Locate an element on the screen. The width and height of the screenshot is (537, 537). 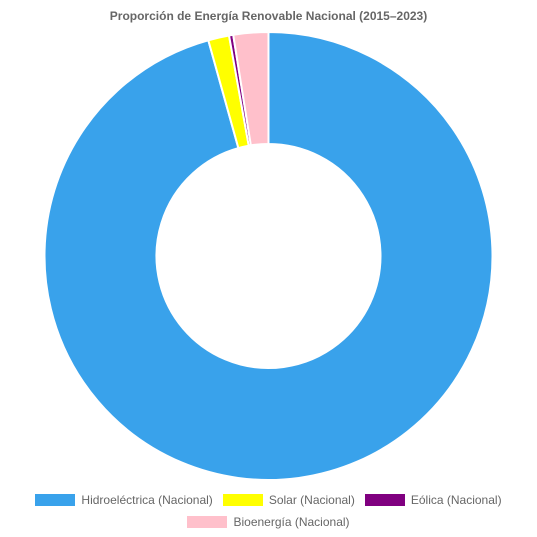
legend-swatch-hidroelectrica is located at coordinates (55, 500).